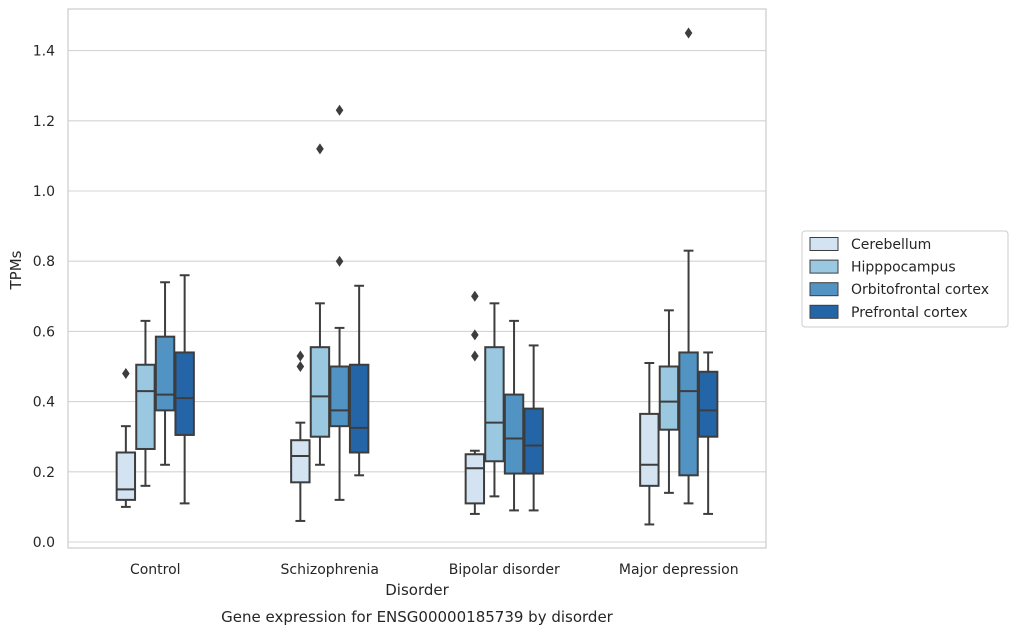  What do you see at coordinates (44, 192) in the screenshot?
I see `y-tick-label: 1.0` at bounding box center [44, 192].